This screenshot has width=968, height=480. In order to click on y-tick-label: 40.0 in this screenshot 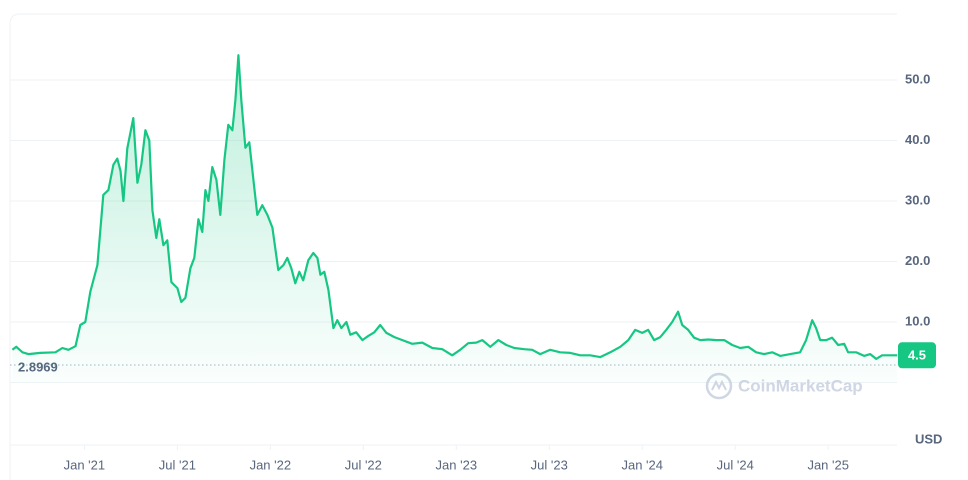, I will do `click(917, 139)`.